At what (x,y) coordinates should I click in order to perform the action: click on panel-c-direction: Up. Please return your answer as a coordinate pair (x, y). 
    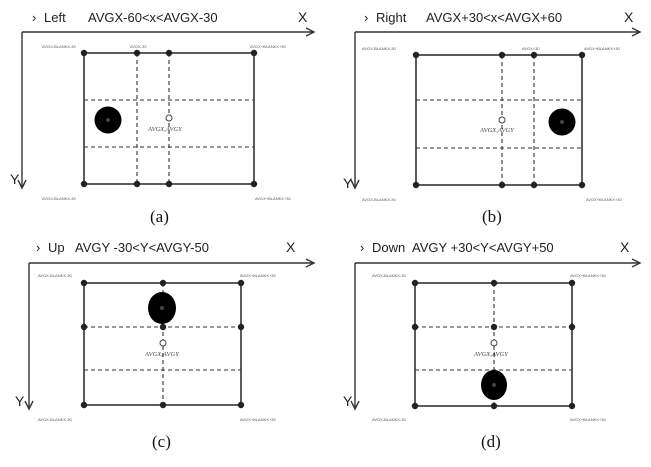
    Looking at the image, I should click on (56, 247).